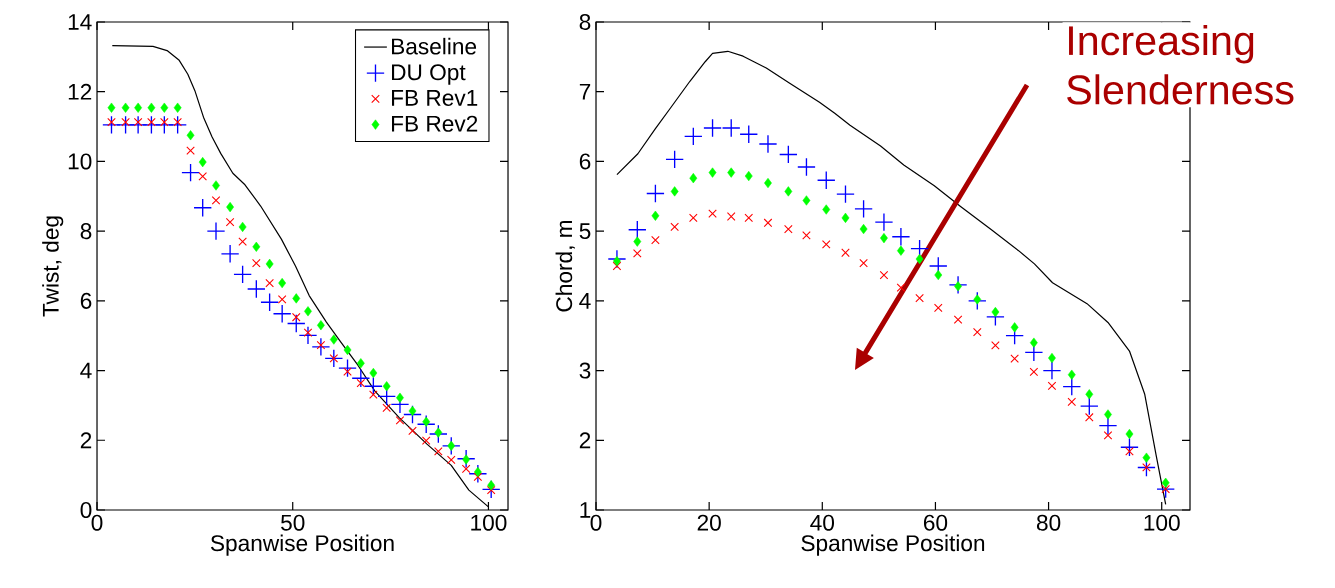 This screenshot has width=1335, height=588. What do you see at coordinates (435, 98) in the screenshot?
I see `legend-label: FB Rev1` at bounding box center [435, 98].